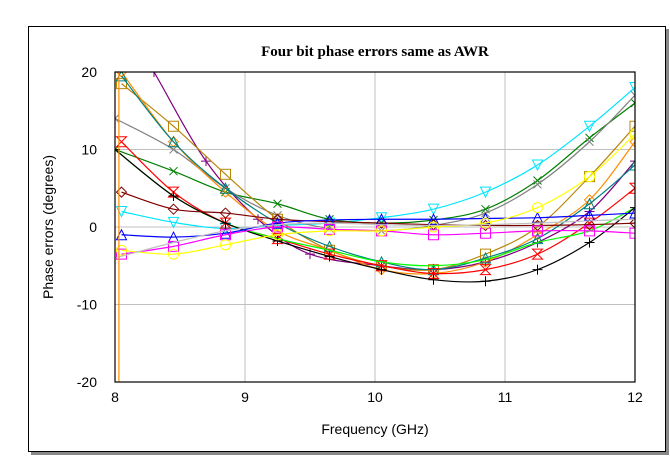 The width and height of the screenshot is (670, 457). I want to click on x-axis-label: Frequency (GHz), so click(374, 429).